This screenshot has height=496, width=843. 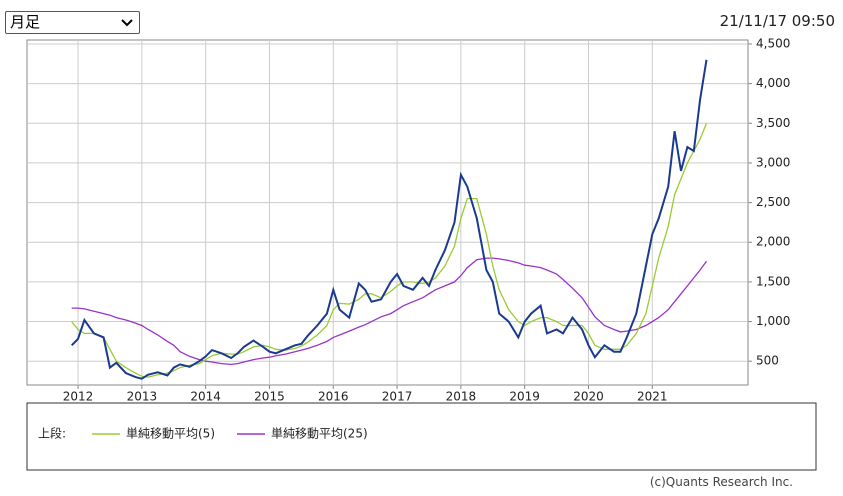 I want to click on y-tick-label: 2,500, so click(x=773, y=202).